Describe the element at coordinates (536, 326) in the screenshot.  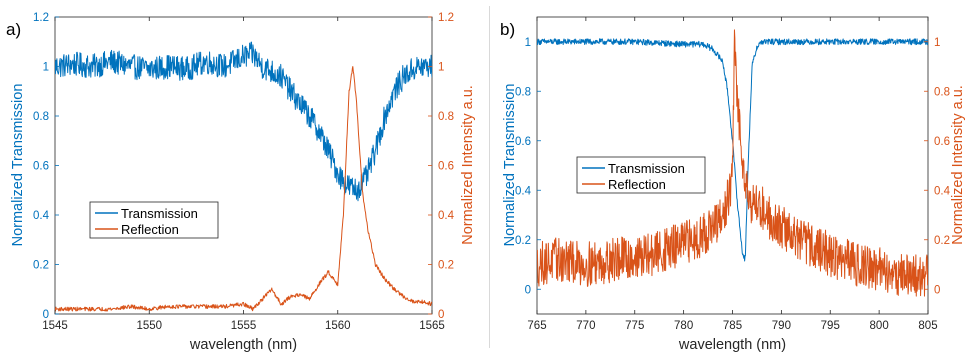
I see `x-tick-label-b: 765` at that location.